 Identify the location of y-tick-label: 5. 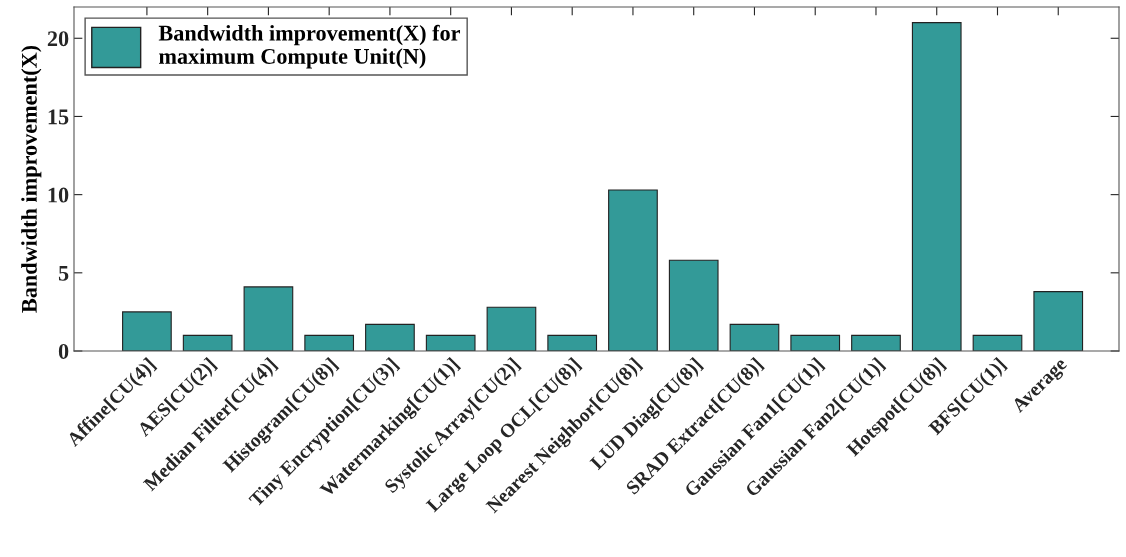
(63, 273).